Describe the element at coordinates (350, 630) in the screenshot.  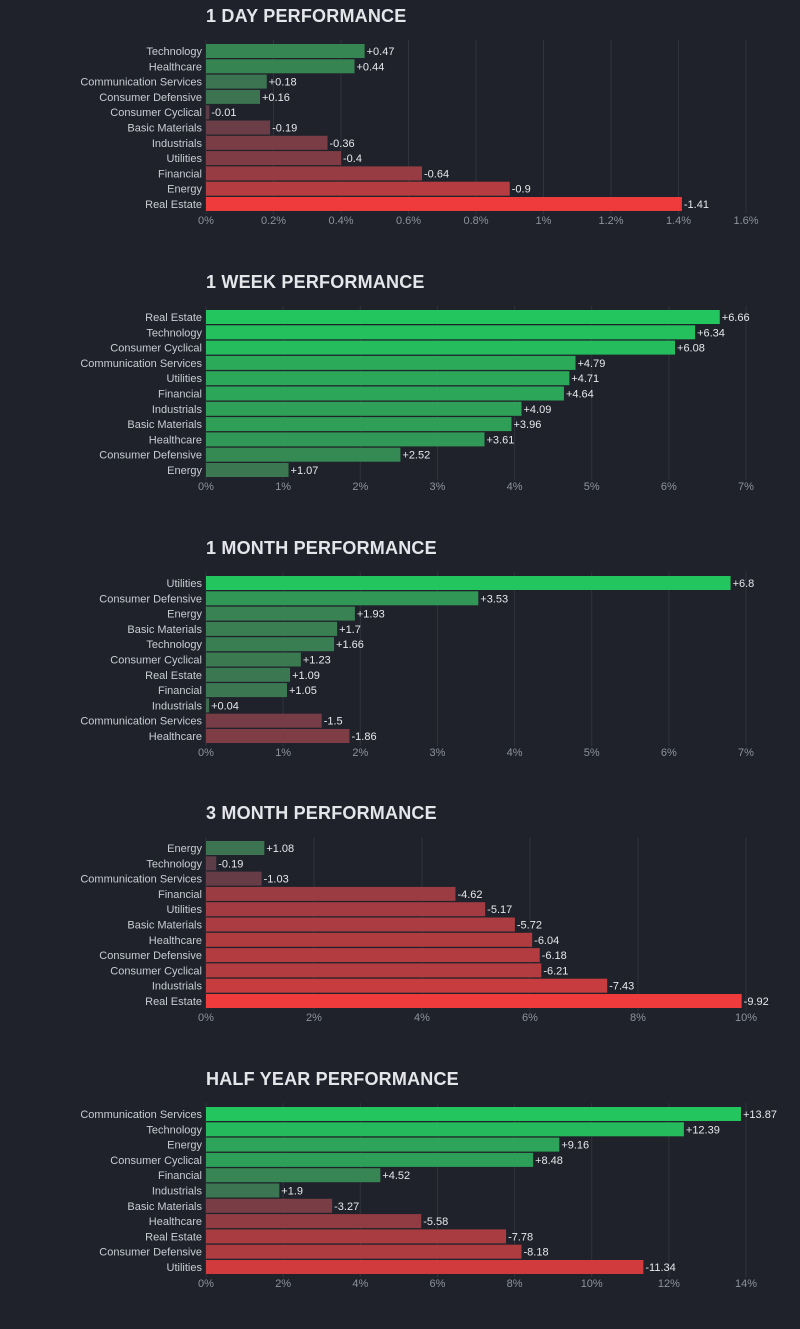
I see `value-label: +1.7` at that location.